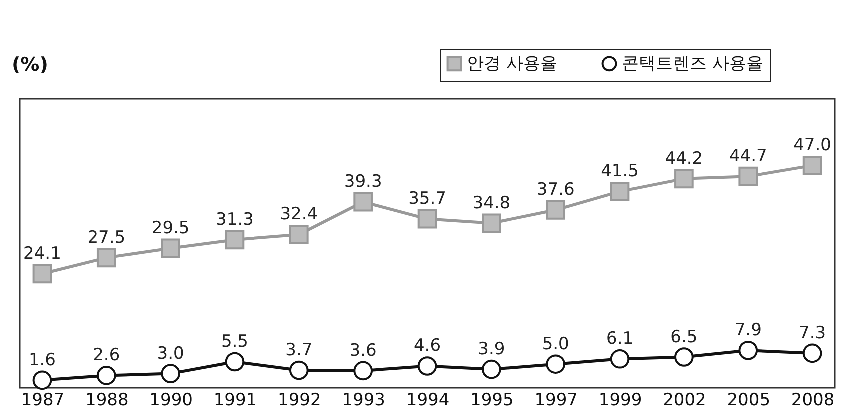  I want to click on data-label: 32.4, so click(299, 214).